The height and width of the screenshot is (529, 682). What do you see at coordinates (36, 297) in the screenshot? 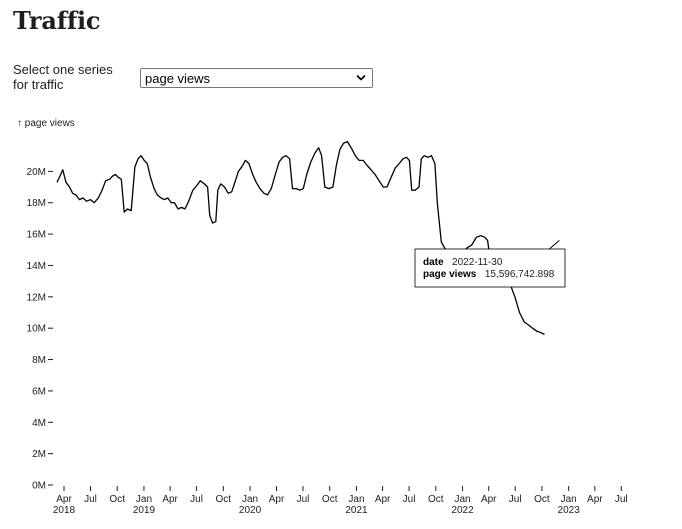
I see `y-tick-label: 12M` at bounding box center [36, 297].